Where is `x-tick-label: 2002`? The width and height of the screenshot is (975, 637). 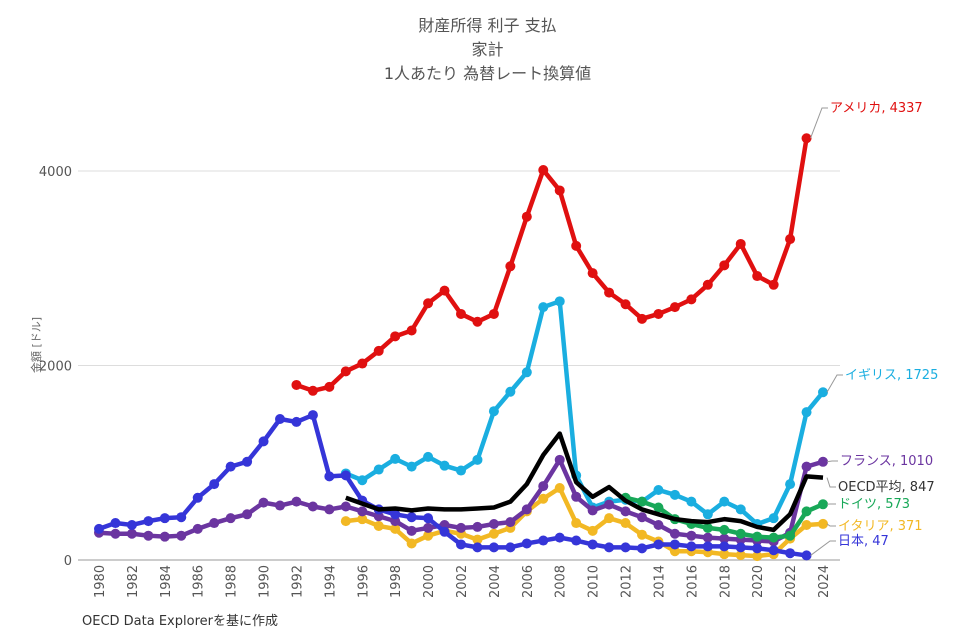
x-tick-label: 2002 is located at coordinates (462, 581).